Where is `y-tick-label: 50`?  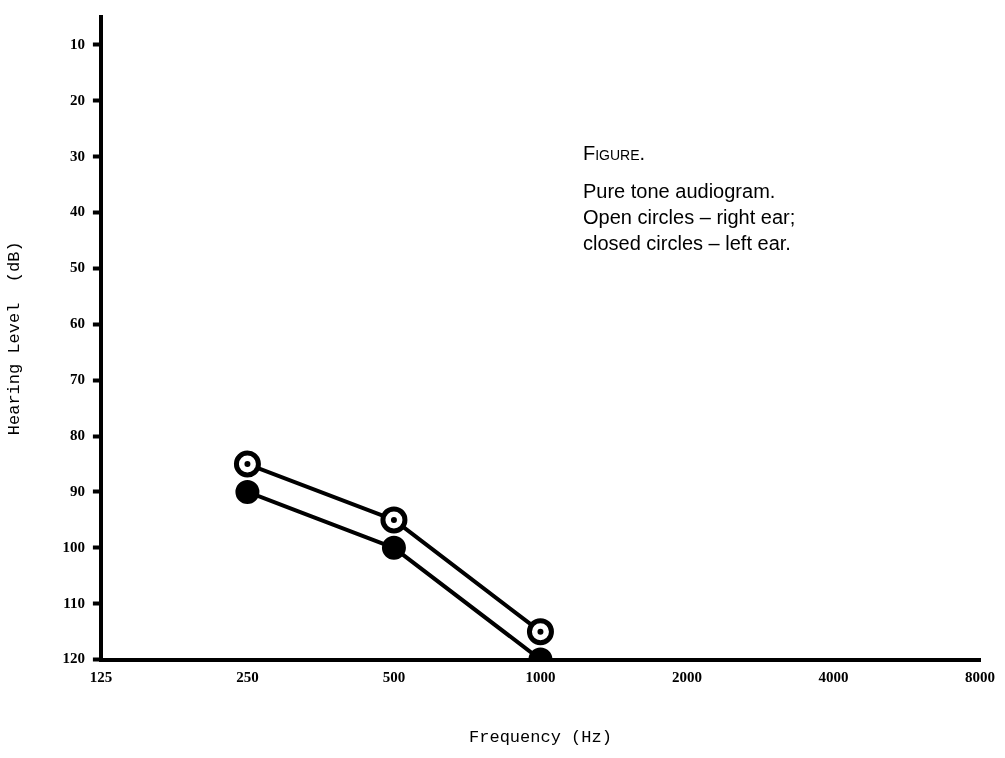
y-tick-label: 50 is located at coordinates (77, 267).